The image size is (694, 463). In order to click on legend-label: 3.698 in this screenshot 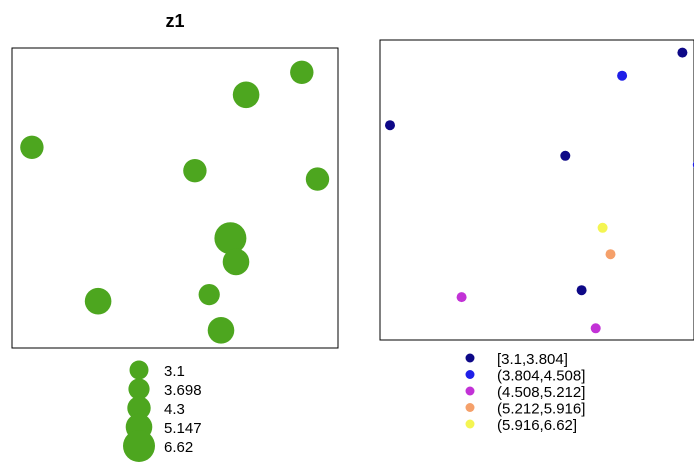, I will do `click(183, 390)`.